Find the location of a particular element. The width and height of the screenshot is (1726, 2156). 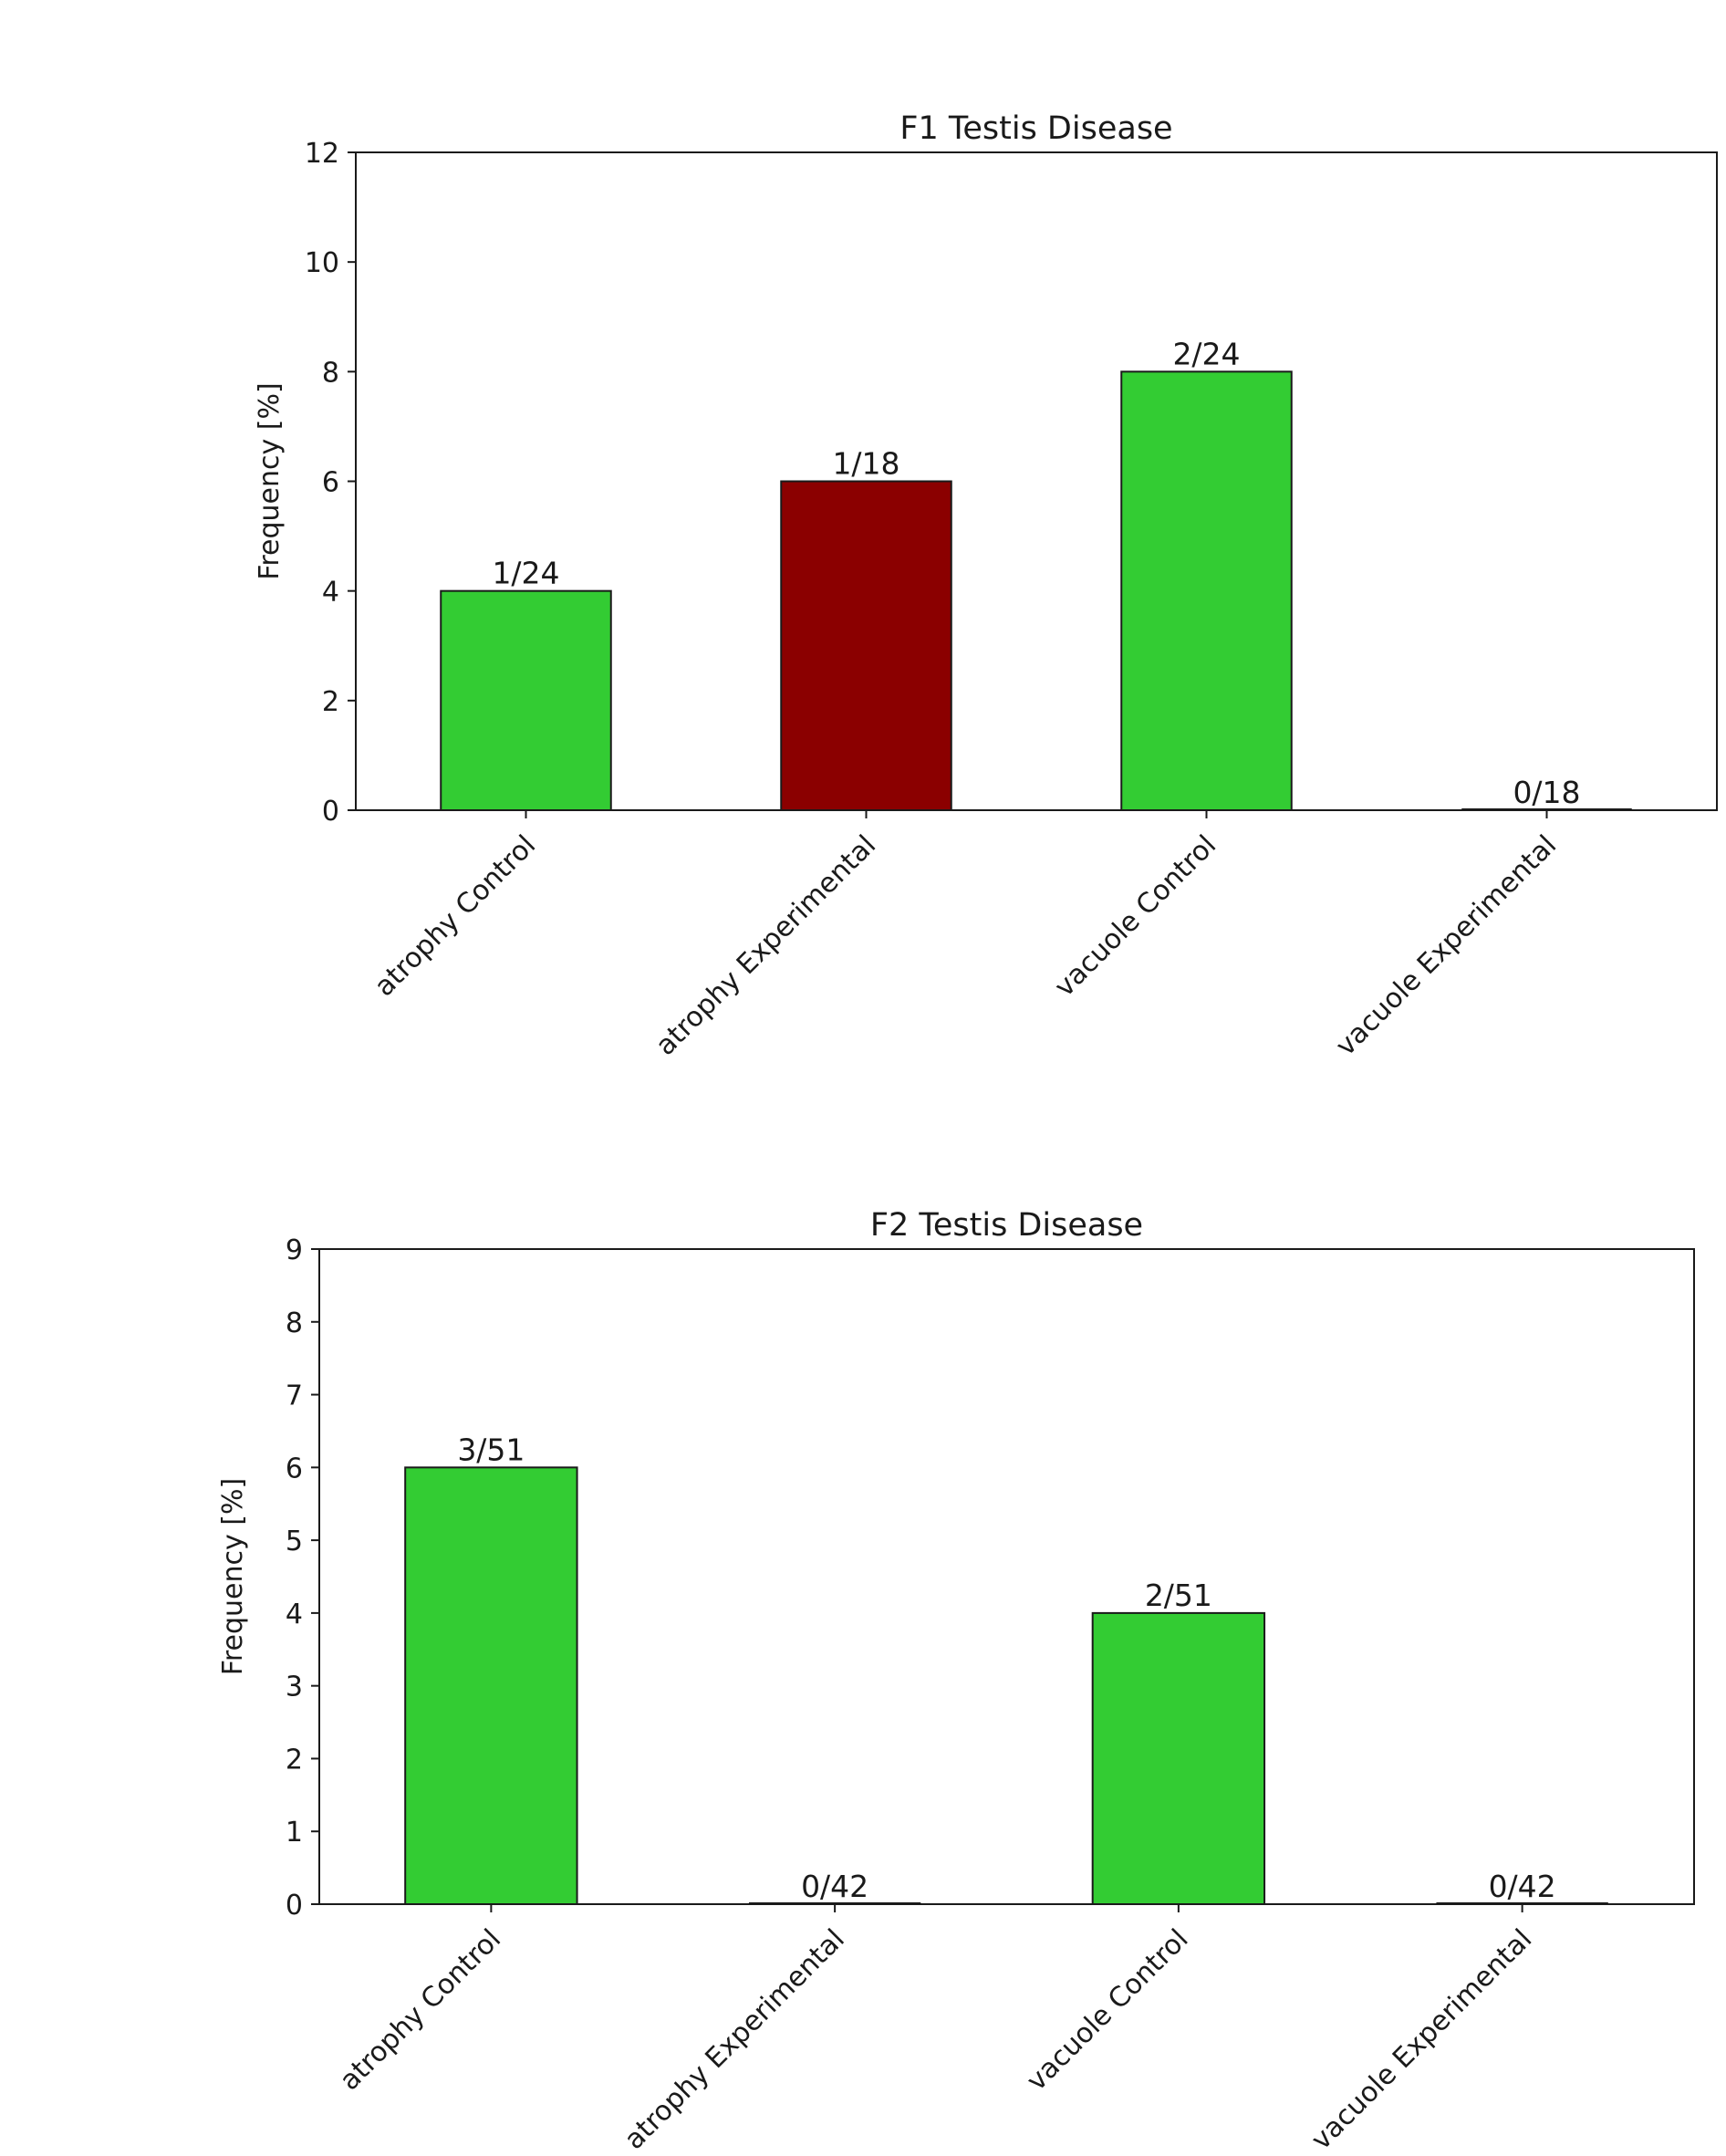

data-label-2: 1/18 is located at coordinates (865, 464).